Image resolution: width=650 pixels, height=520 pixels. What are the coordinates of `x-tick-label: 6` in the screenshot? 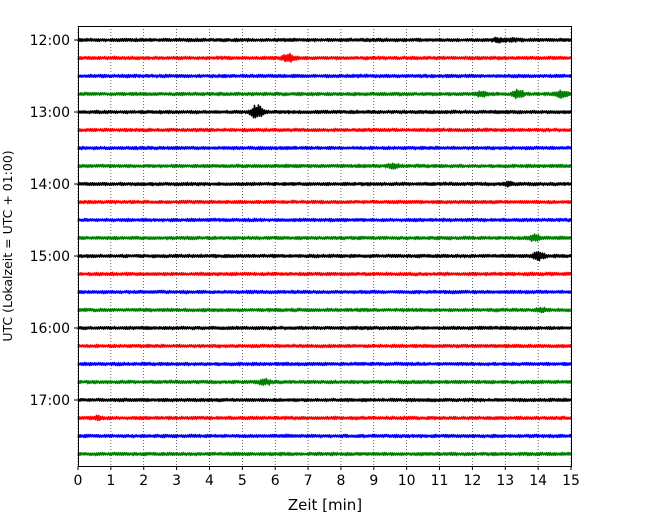 It's located at (275, 481).